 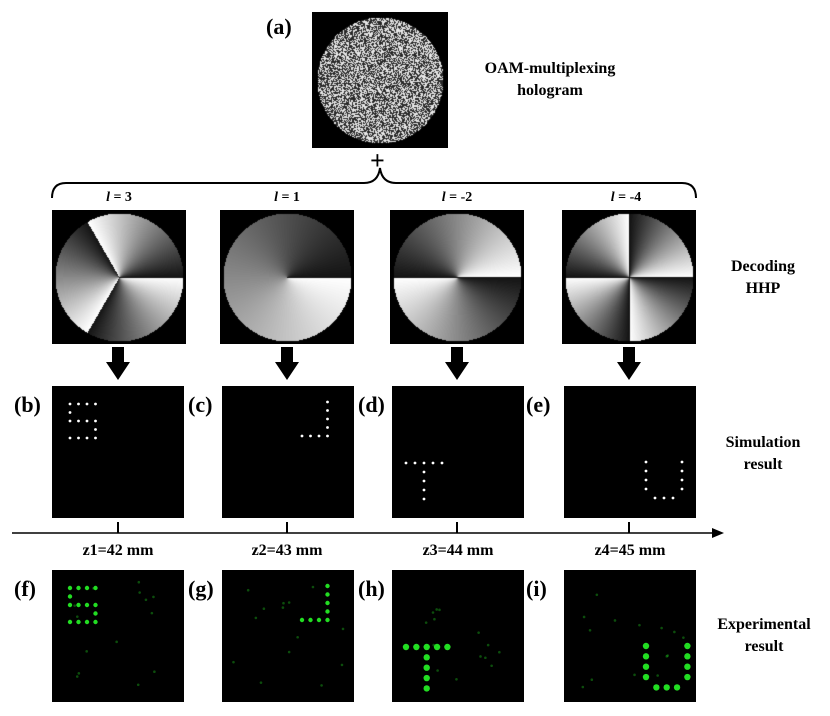 I want to click on panel-label-b: (b), so click(x=27, y=404).